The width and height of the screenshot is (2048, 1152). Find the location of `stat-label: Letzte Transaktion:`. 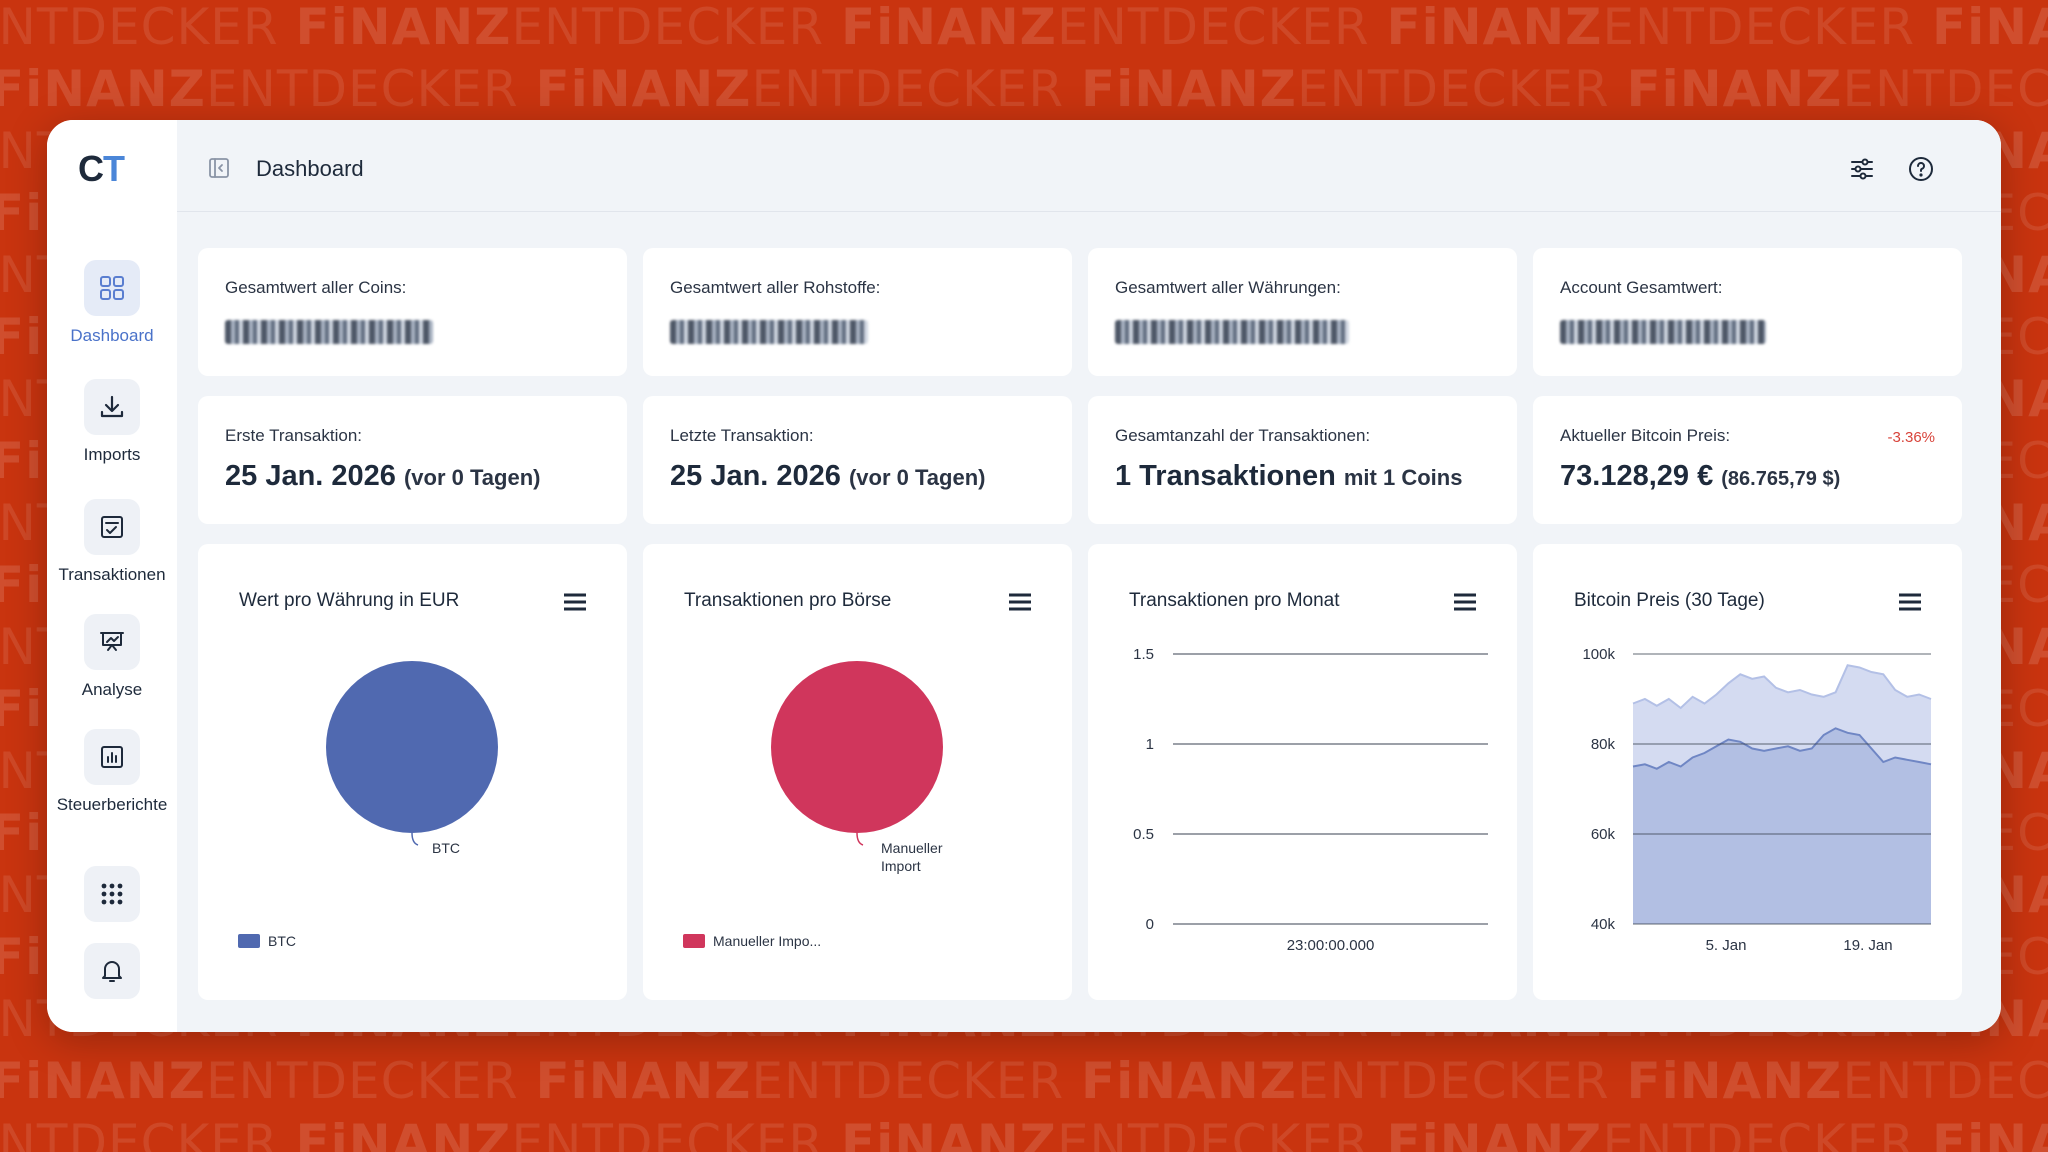

stat-label: Letzte Transaktion: is located at coordinates (742, 435).